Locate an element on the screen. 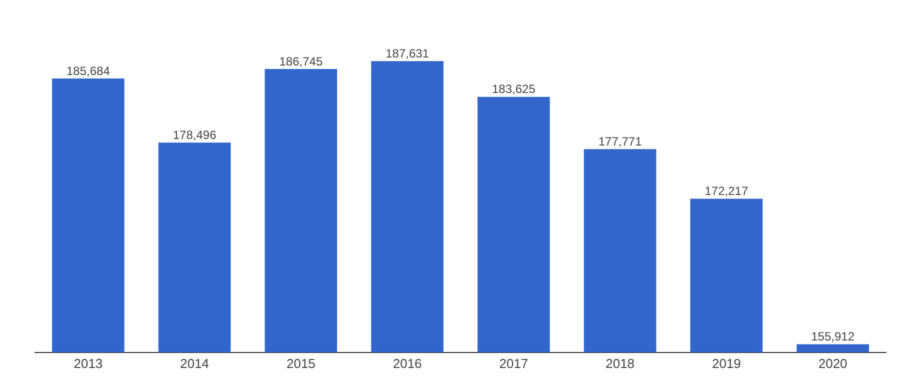 This screenshot has height=386, width=922. x-tick-label: 2020 is located at coordinates (833, 363).